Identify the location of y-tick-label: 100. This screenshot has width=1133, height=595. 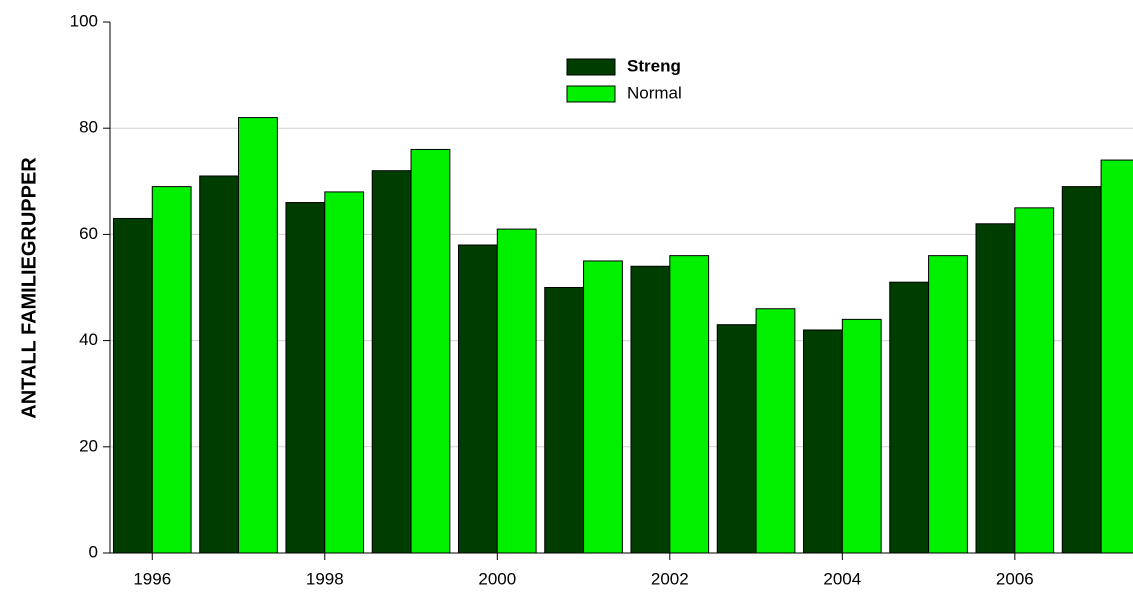
(84, 20).